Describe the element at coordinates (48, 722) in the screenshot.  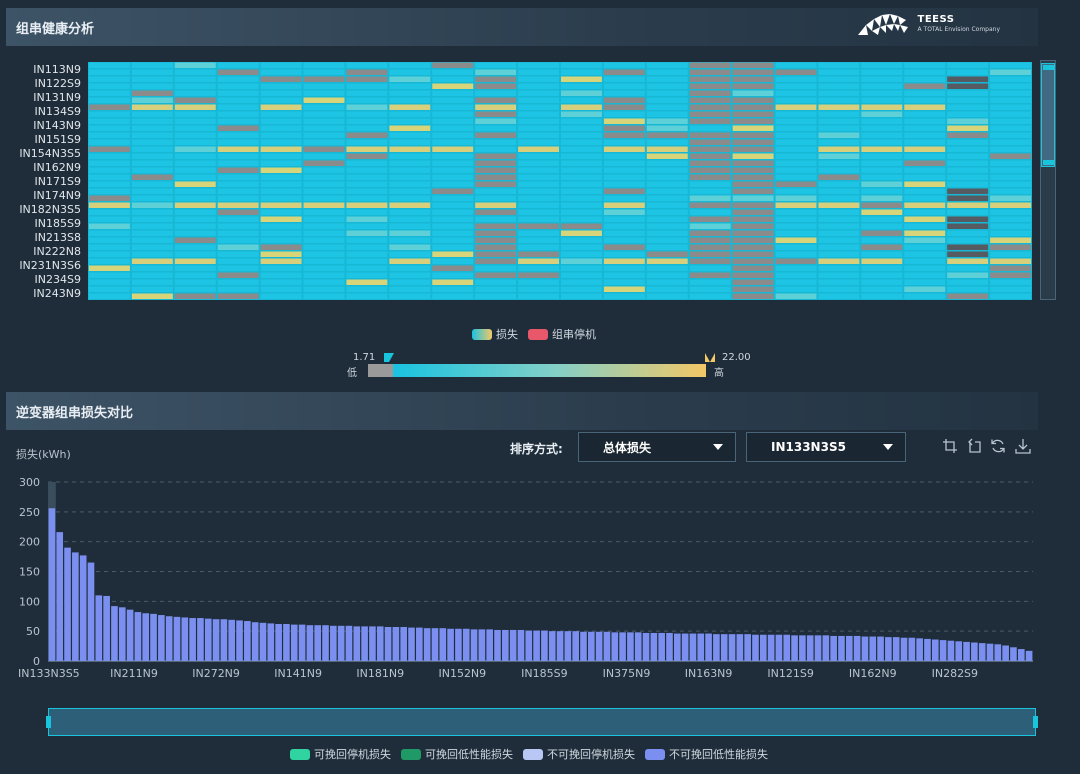
I see `zoom-slider-left-handle` at that location.